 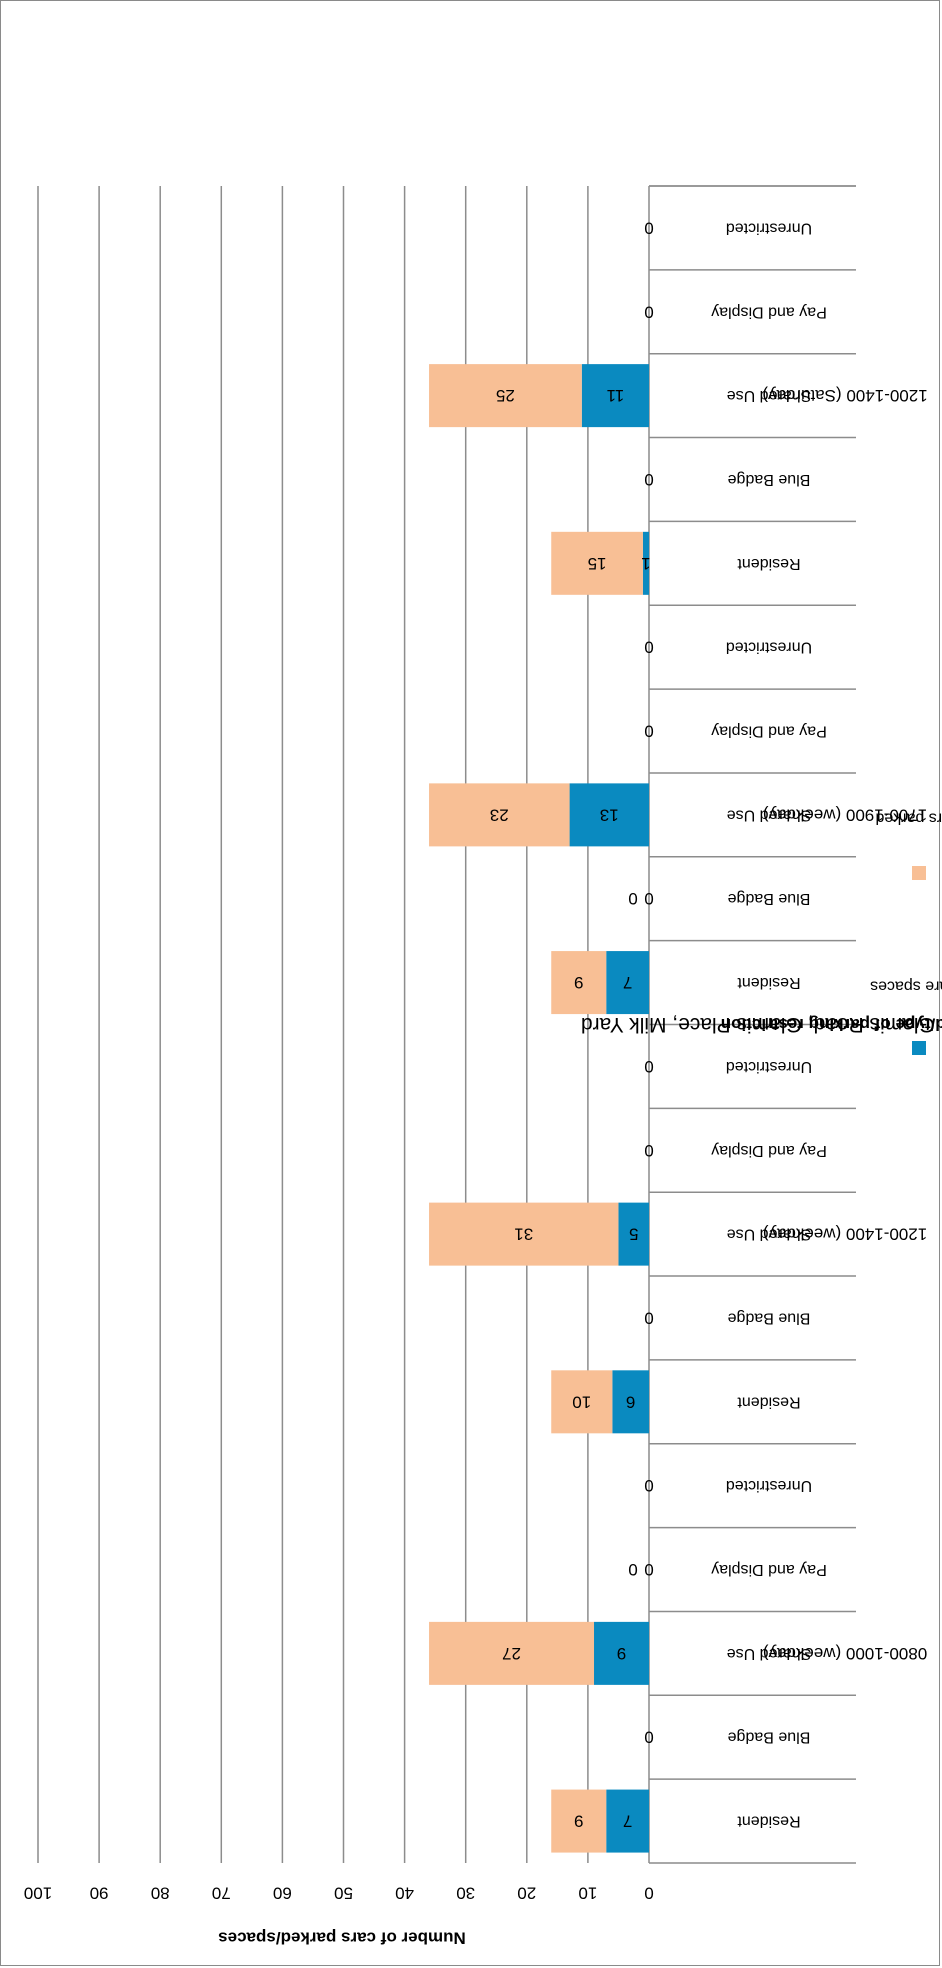 I want to click on group-label: 1700-1900 (weekday), so click(x=845, y=814).